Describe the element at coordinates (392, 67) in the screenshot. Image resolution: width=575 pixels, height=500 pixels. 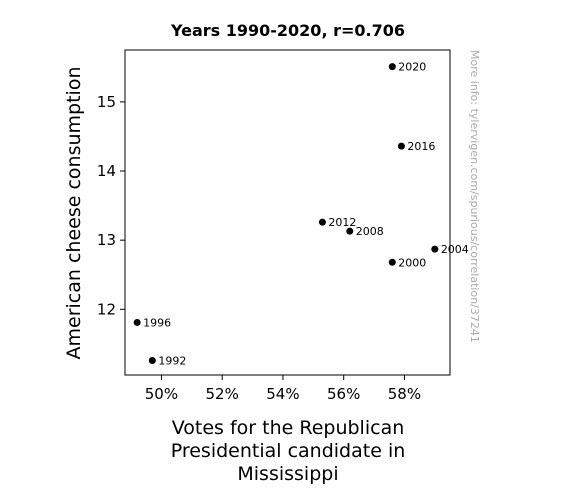
I see `data-point-2020` at that location.